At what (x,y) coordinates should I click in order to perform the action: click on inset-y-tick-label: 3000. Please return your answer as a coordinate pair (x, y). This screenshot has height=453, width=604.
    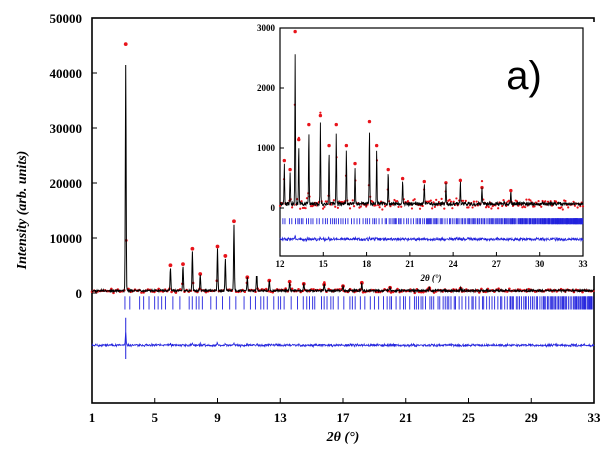
    Looking at the image, I should click on (266, 28).